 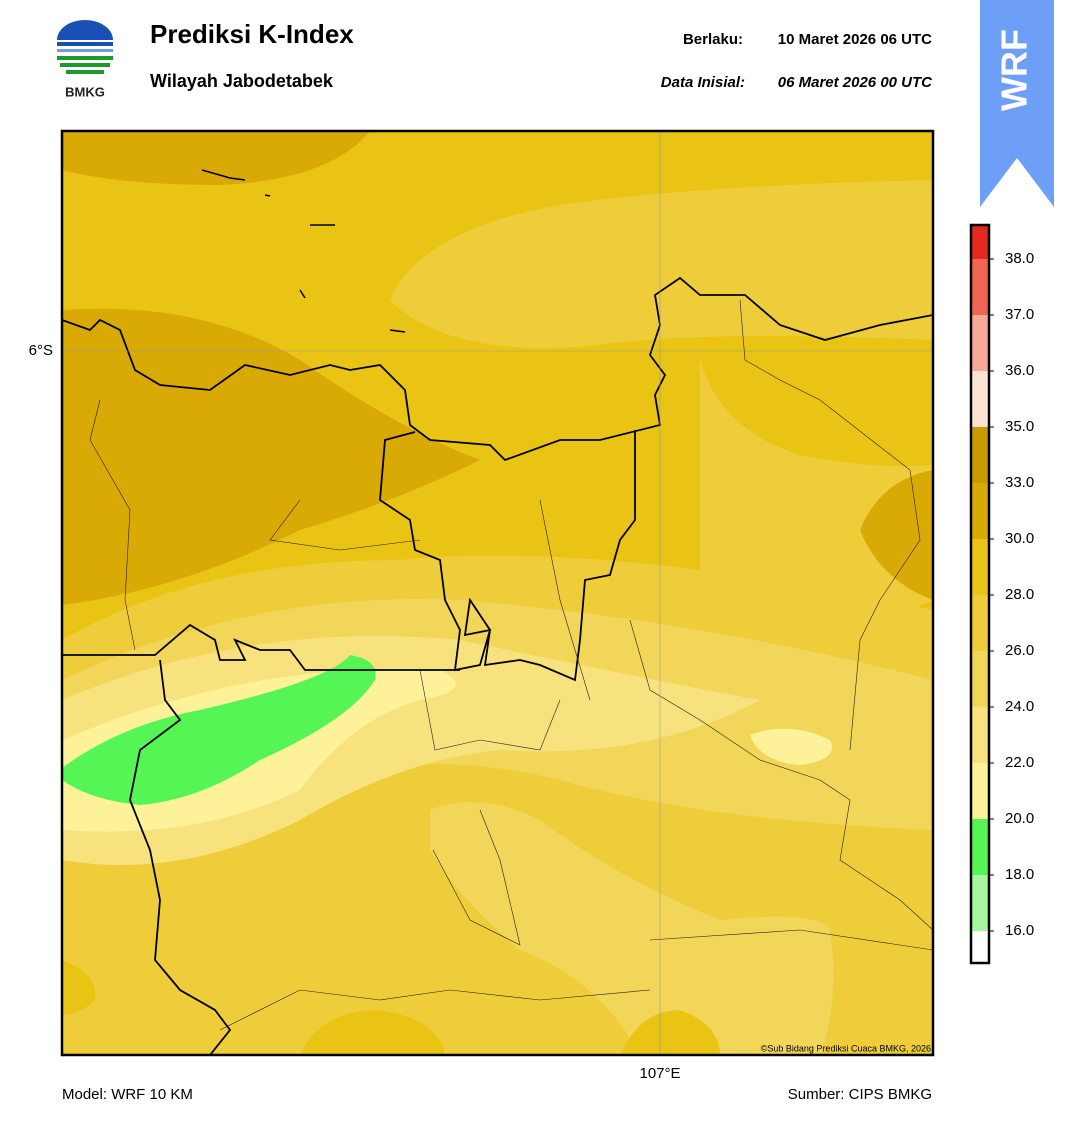 I want to click on footer-source: Sumber: CIPS BMKG, so click(x=860, y=1094).